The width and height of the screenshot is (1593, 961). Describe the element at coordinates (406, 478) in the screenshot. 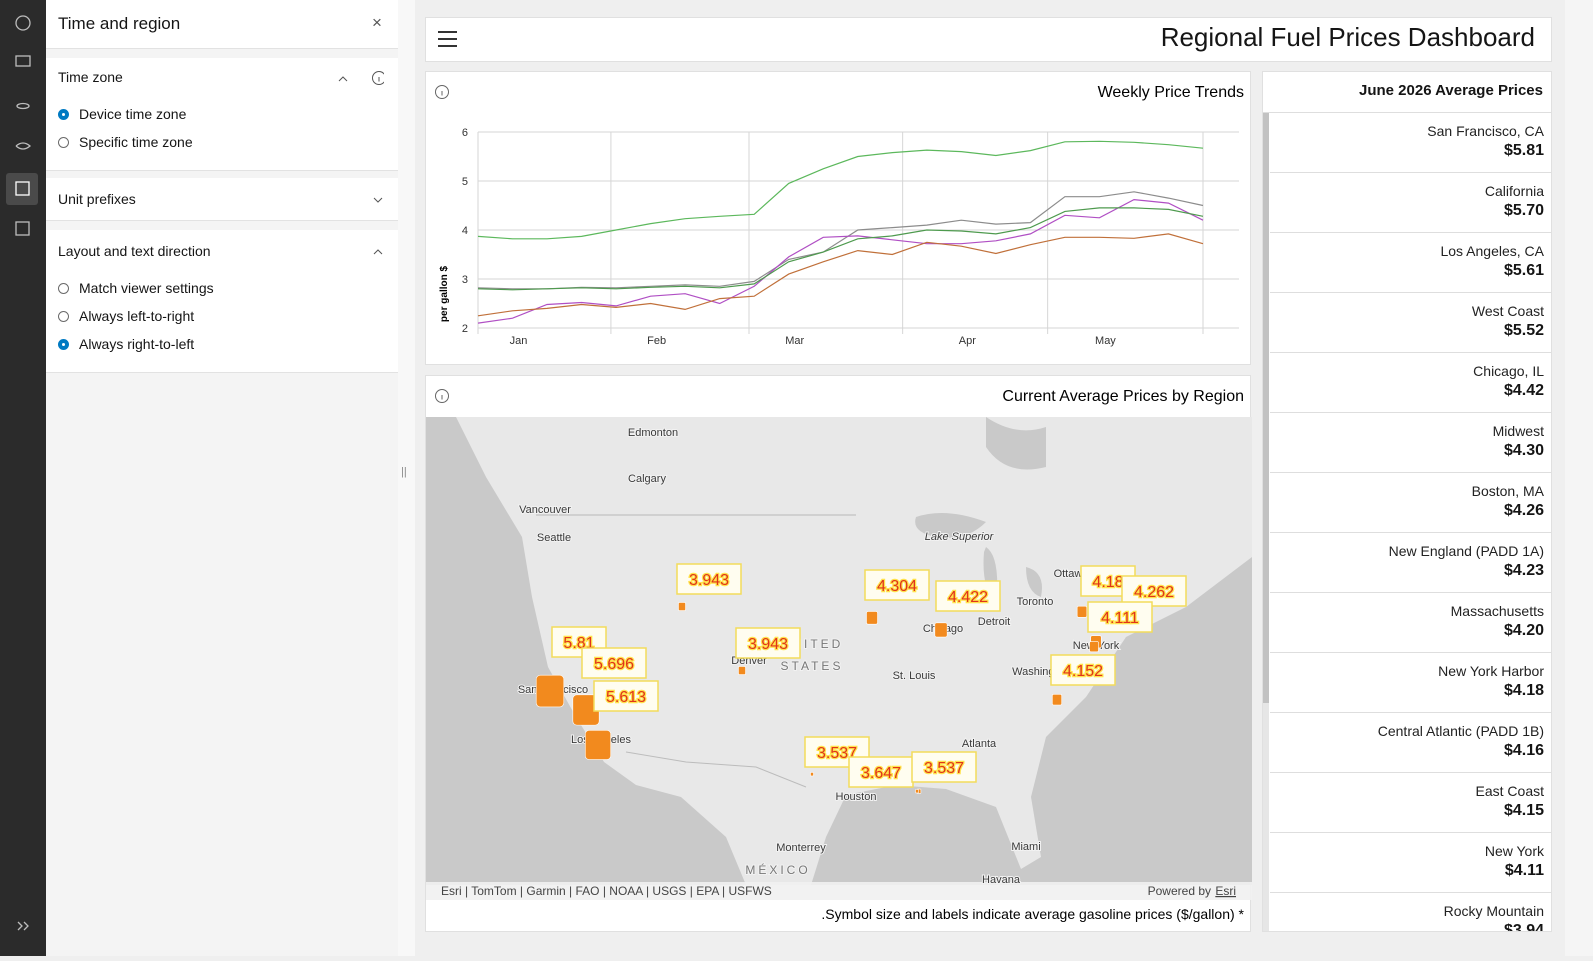

I see `splitter: ||` at that location.